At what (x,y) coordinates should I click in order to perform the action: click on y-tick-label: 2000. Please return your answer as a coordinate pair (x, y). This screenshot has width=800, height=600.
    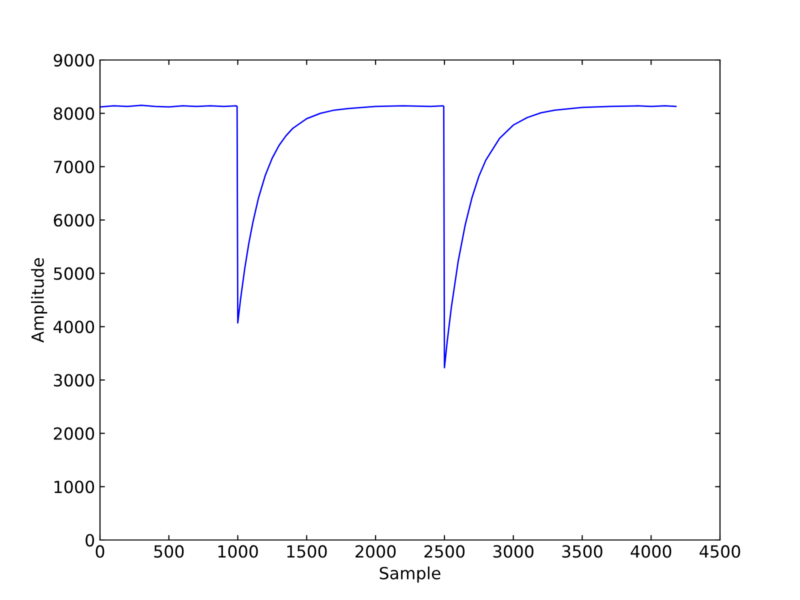
    Looking at the image, I should click on (74, 433).